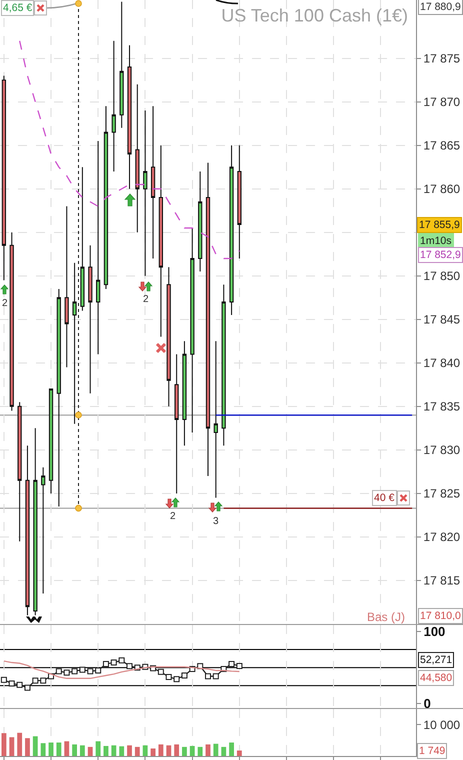 The width and height of the screenshot is (463, 760). Describe the element at coordinates (441, 145) in the screenshot. I see `y-tick-label: 17 865` at that location.